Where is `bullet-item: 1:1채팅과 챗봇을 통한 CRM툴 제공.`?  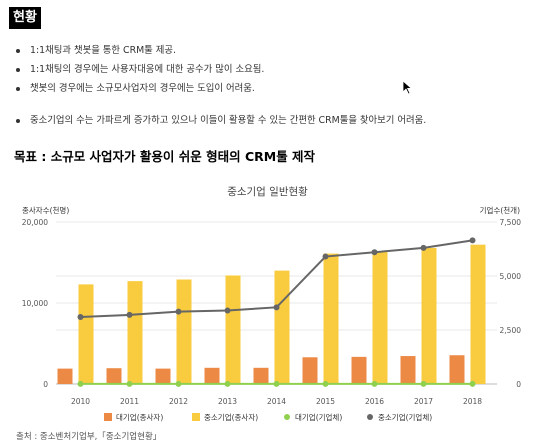
bullet-item: 1:1채팅과 챗봇을 통한 CRM툴 제공. is located at coordinates (220, 53).